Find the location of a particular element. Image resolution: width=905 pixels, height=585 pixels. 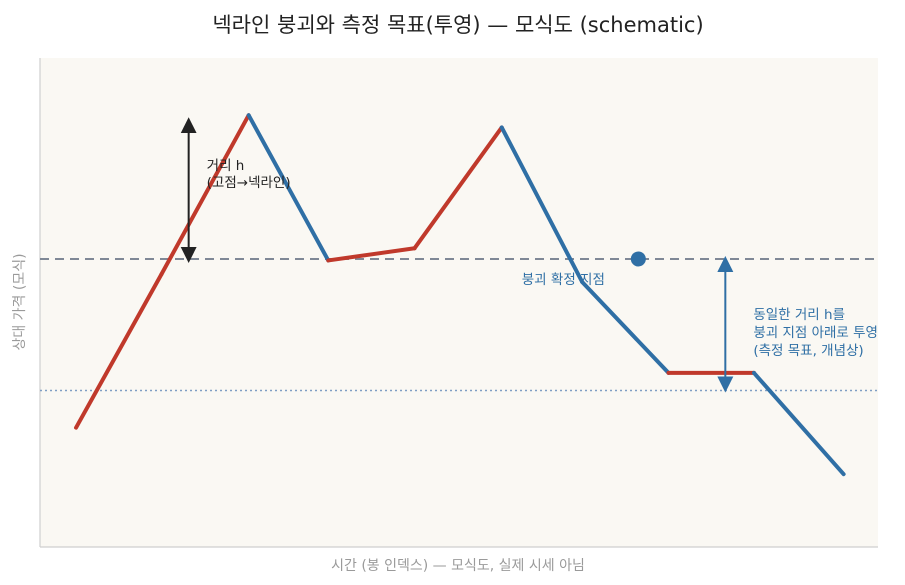

break-point-label: 붕괴 확정 지점 is located at coordinates (563, 280).